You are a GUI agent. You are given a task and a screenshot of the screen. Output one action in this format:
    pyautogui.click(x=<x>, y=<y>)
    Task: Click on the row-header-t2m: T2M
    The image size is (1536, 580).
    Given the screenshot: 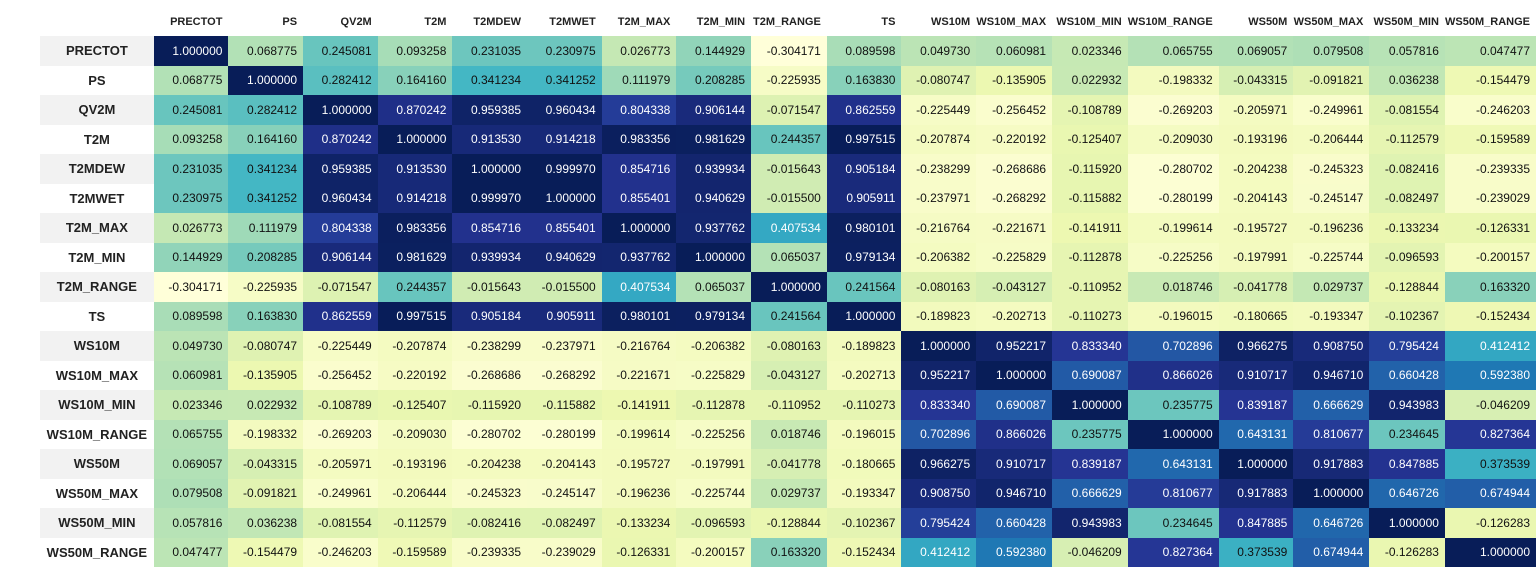 What is the action you would take?
    pyautogui.click(x=97, y=139)
    